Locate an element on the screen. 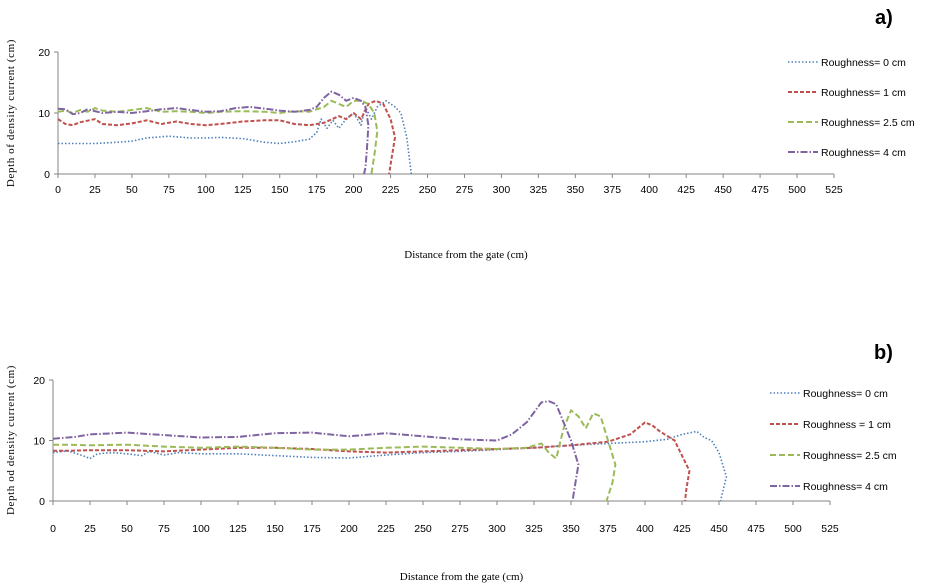 This screenshot has width=936, height=587. legend-label: Roughness= 1 cm is located at coordinates (863, 93).